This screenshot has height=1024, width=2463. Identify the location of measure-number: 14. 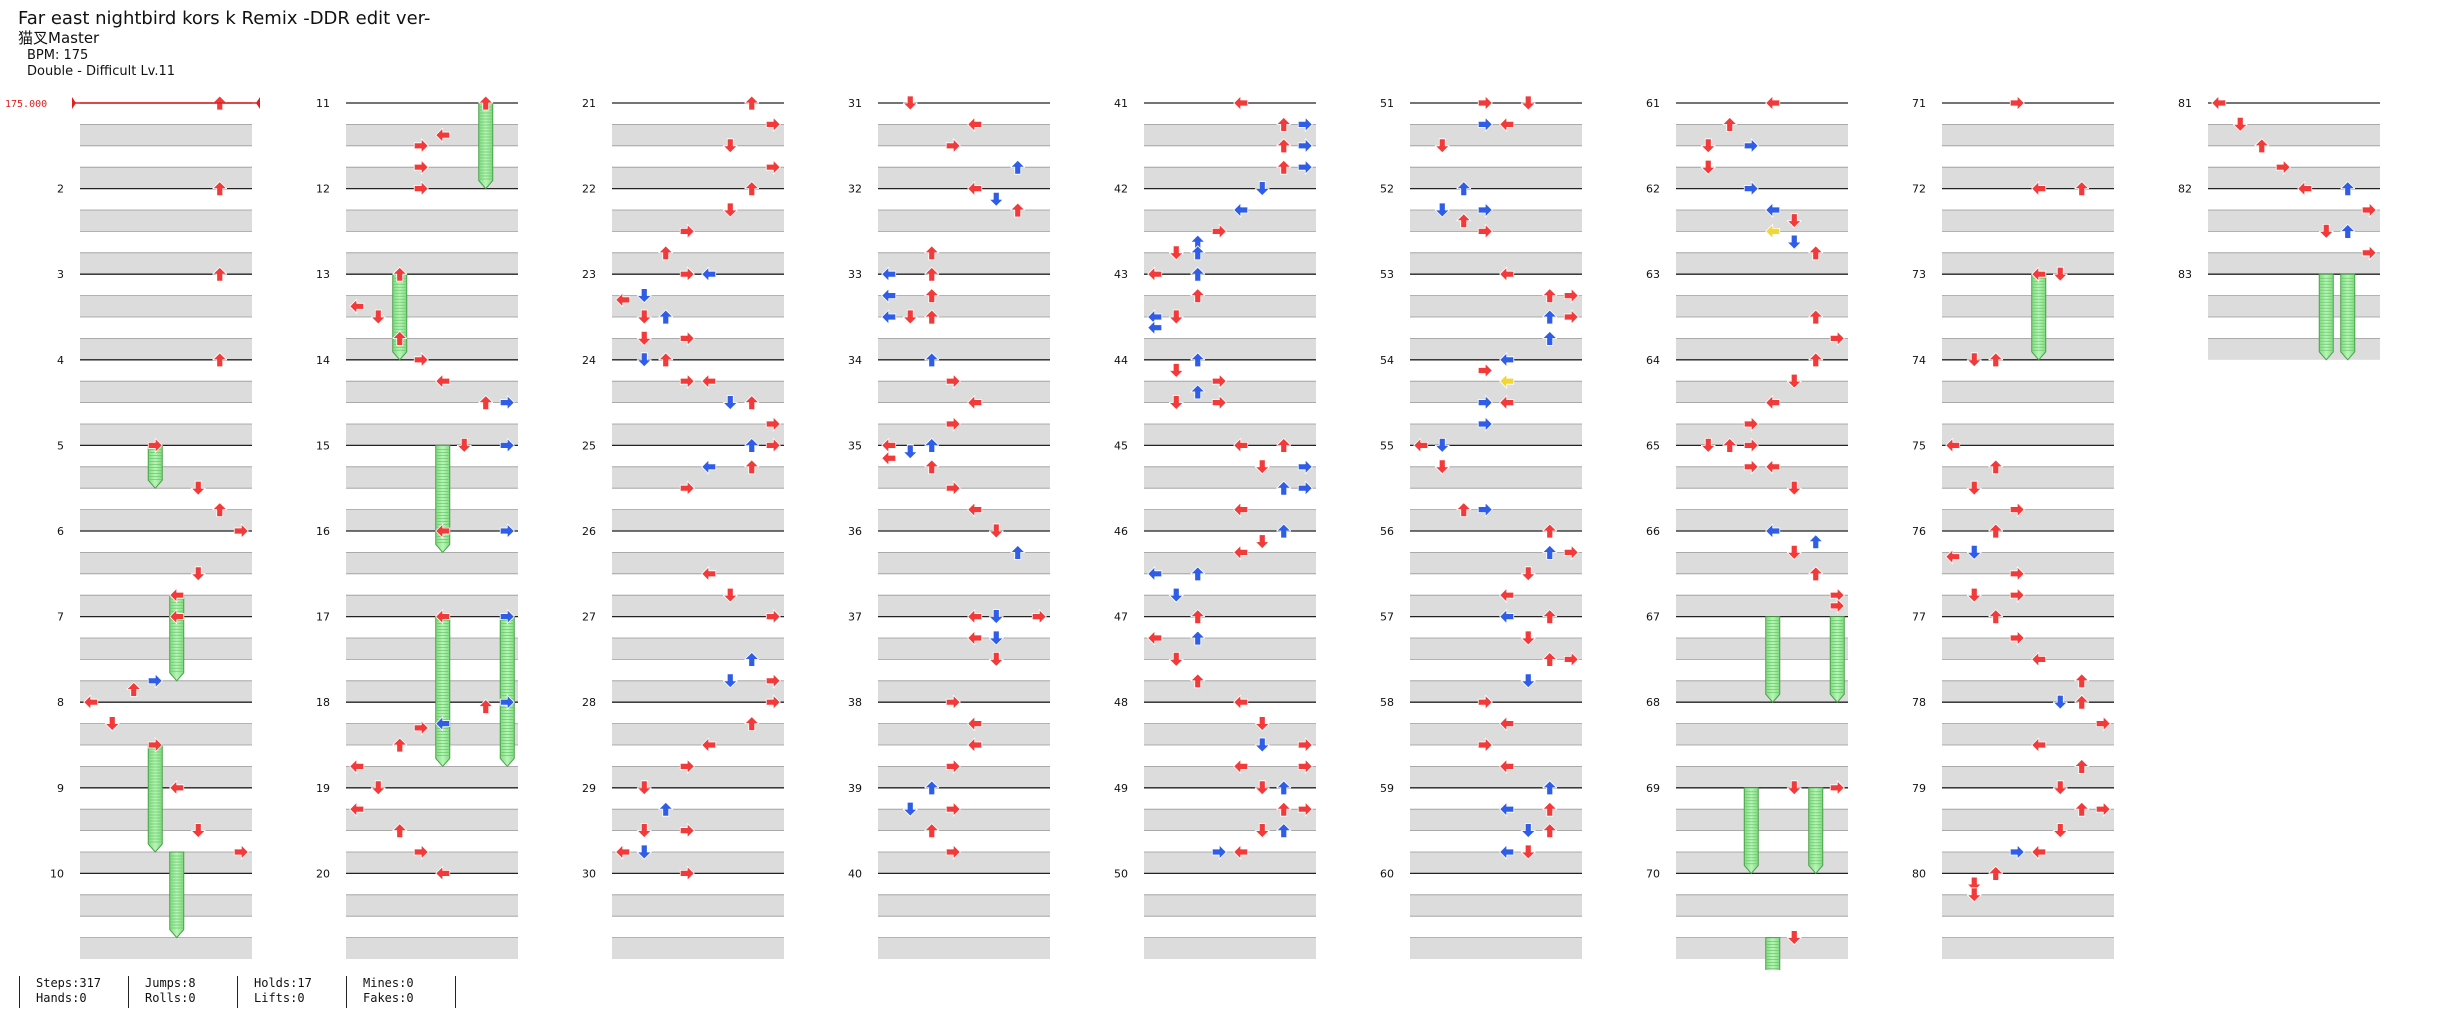
(323, 360).